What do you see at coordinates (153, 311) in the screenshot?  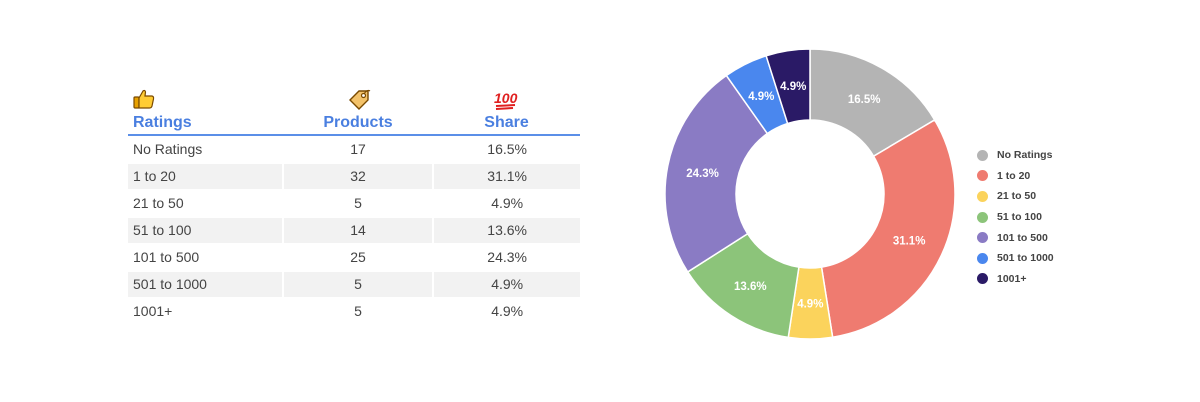 I see `cell-ratings: 1001+` at bounding box center [153, 311].